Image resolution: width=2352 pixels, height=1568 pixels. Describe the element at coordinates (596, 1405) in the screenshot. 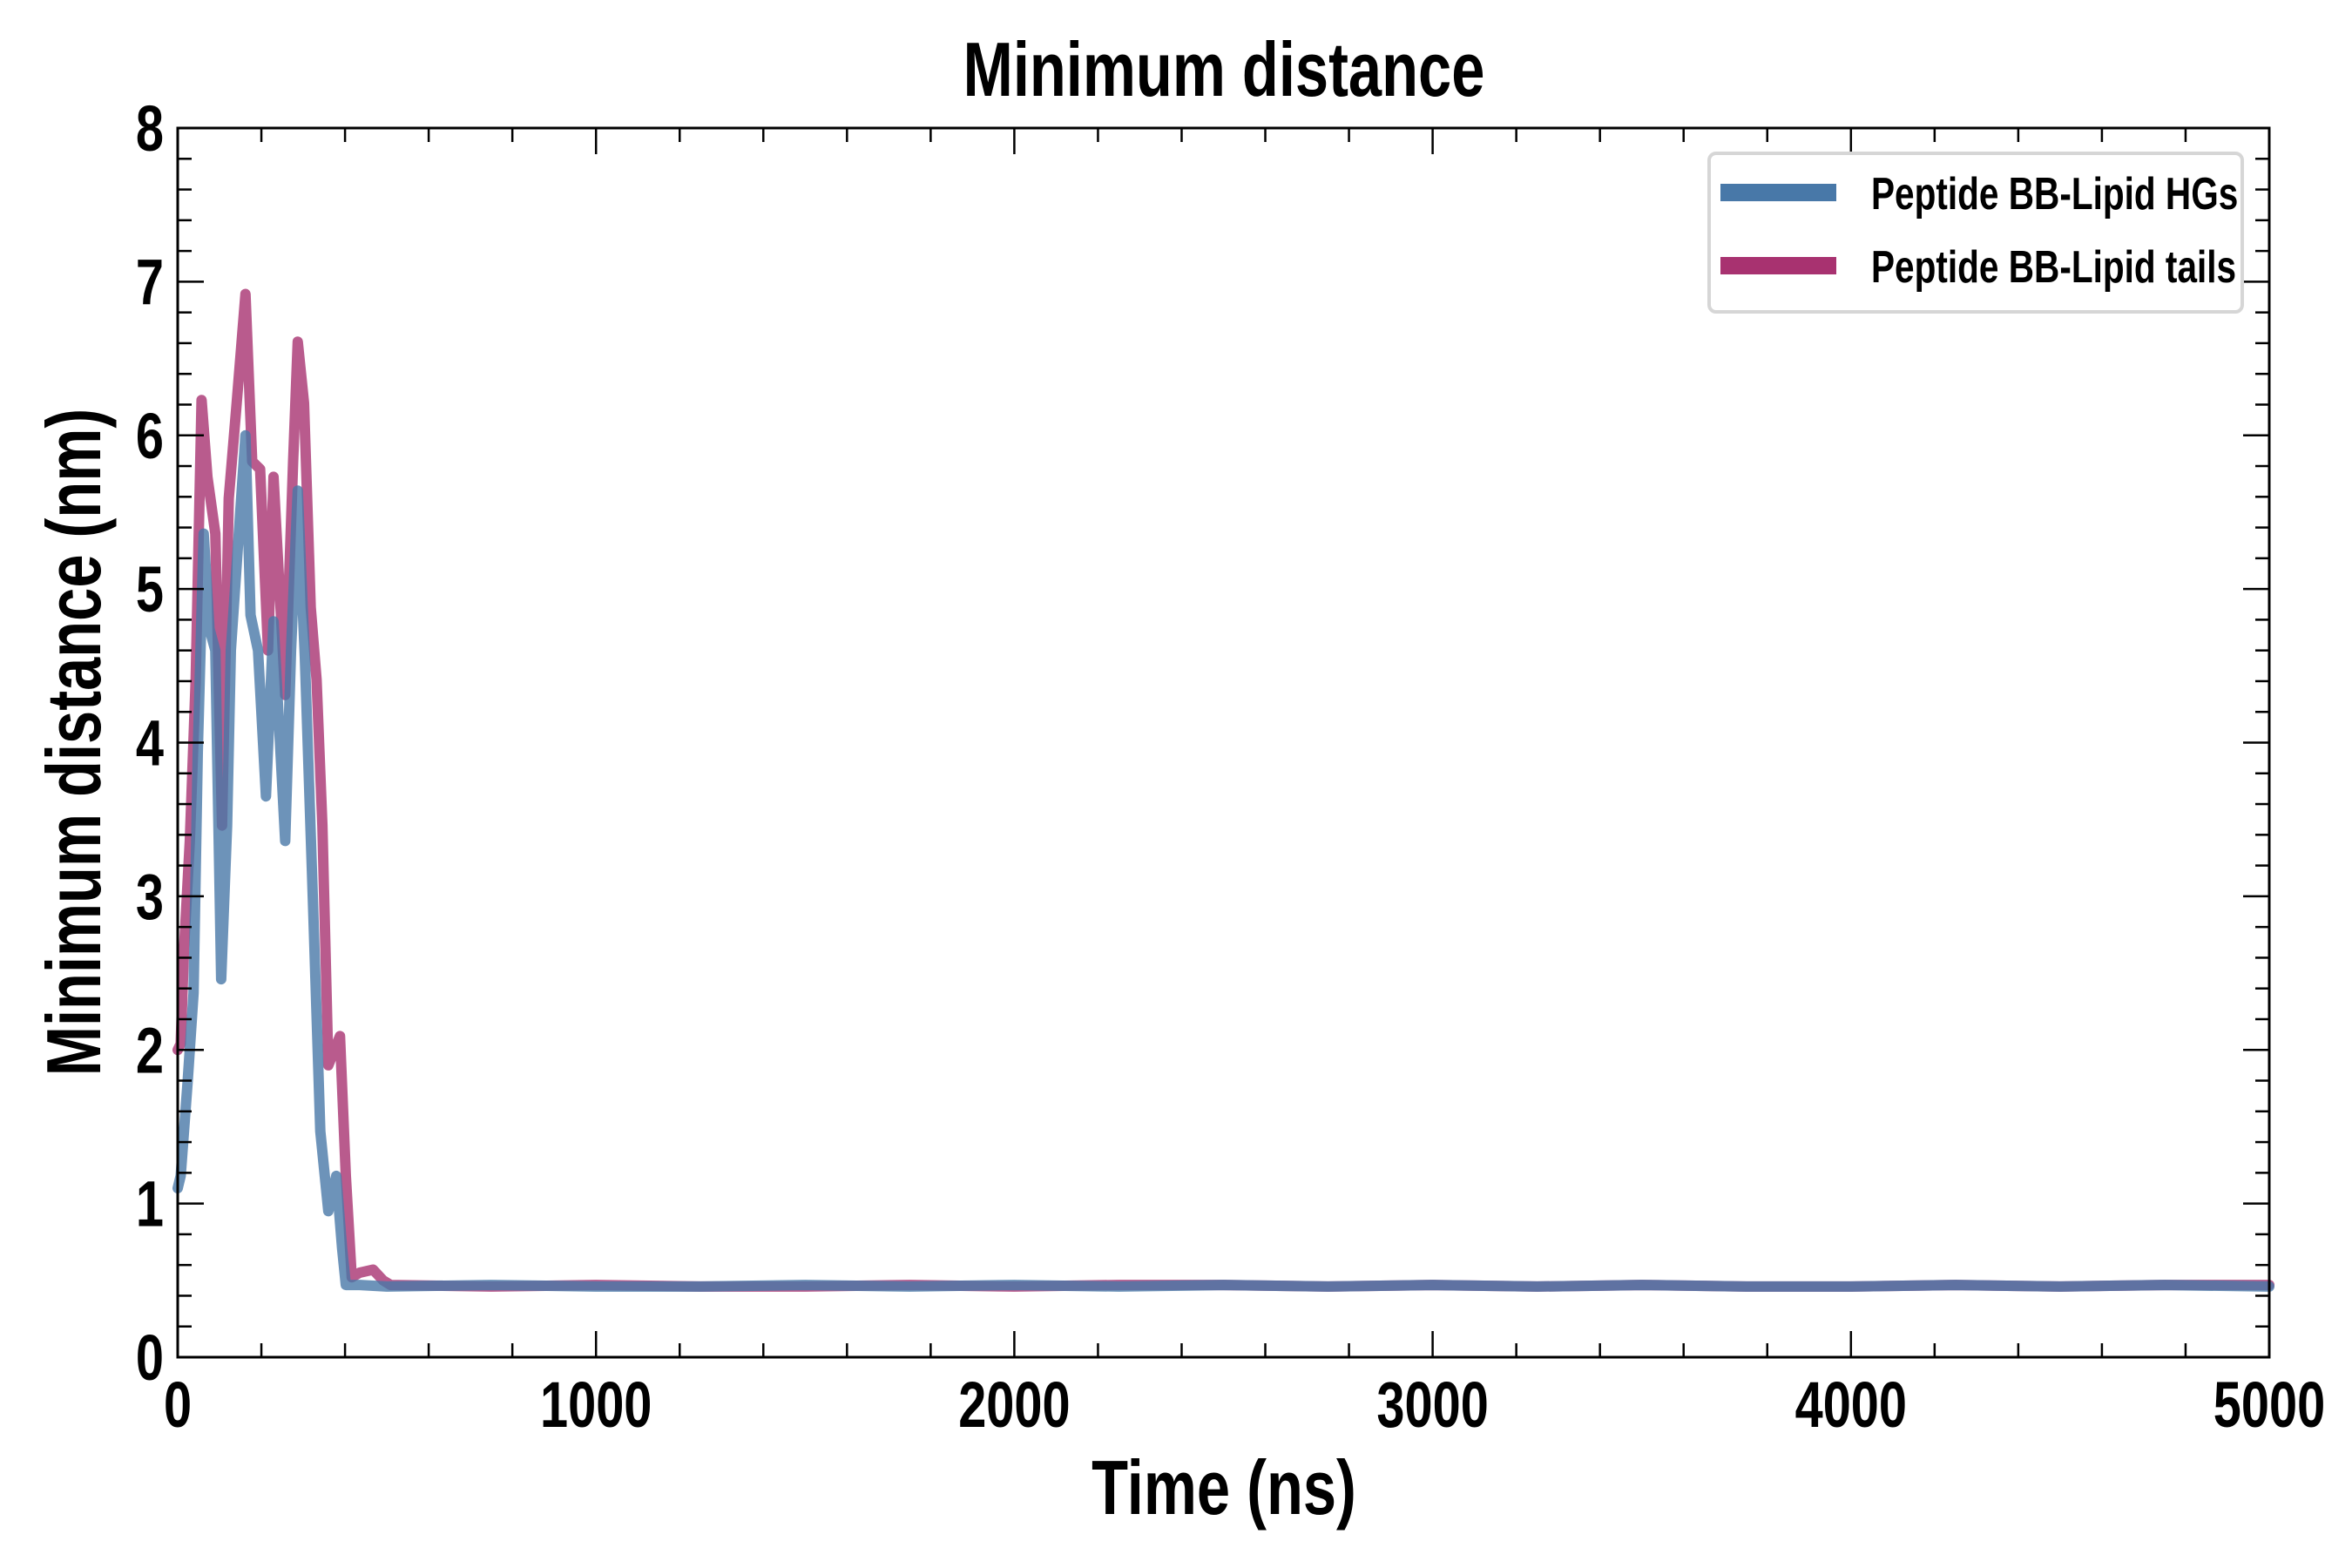

I see `x-tick-label: 1000` at that location.